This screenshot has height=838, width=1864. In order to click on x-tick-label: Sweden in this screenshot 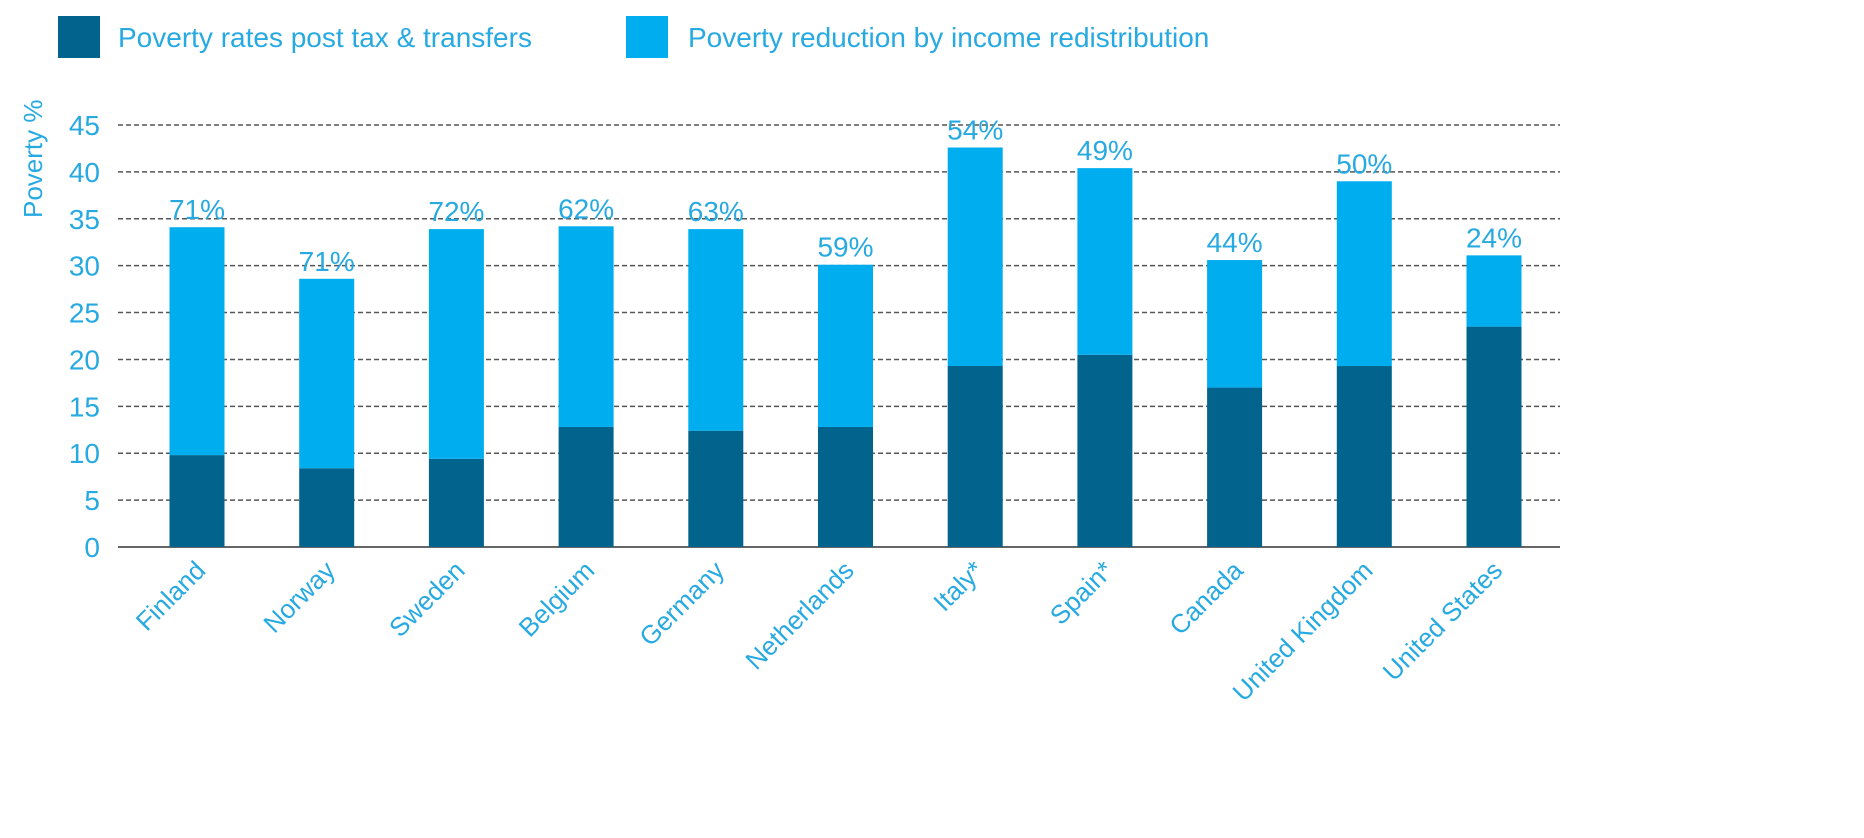, I will do `click(427, 599)`.